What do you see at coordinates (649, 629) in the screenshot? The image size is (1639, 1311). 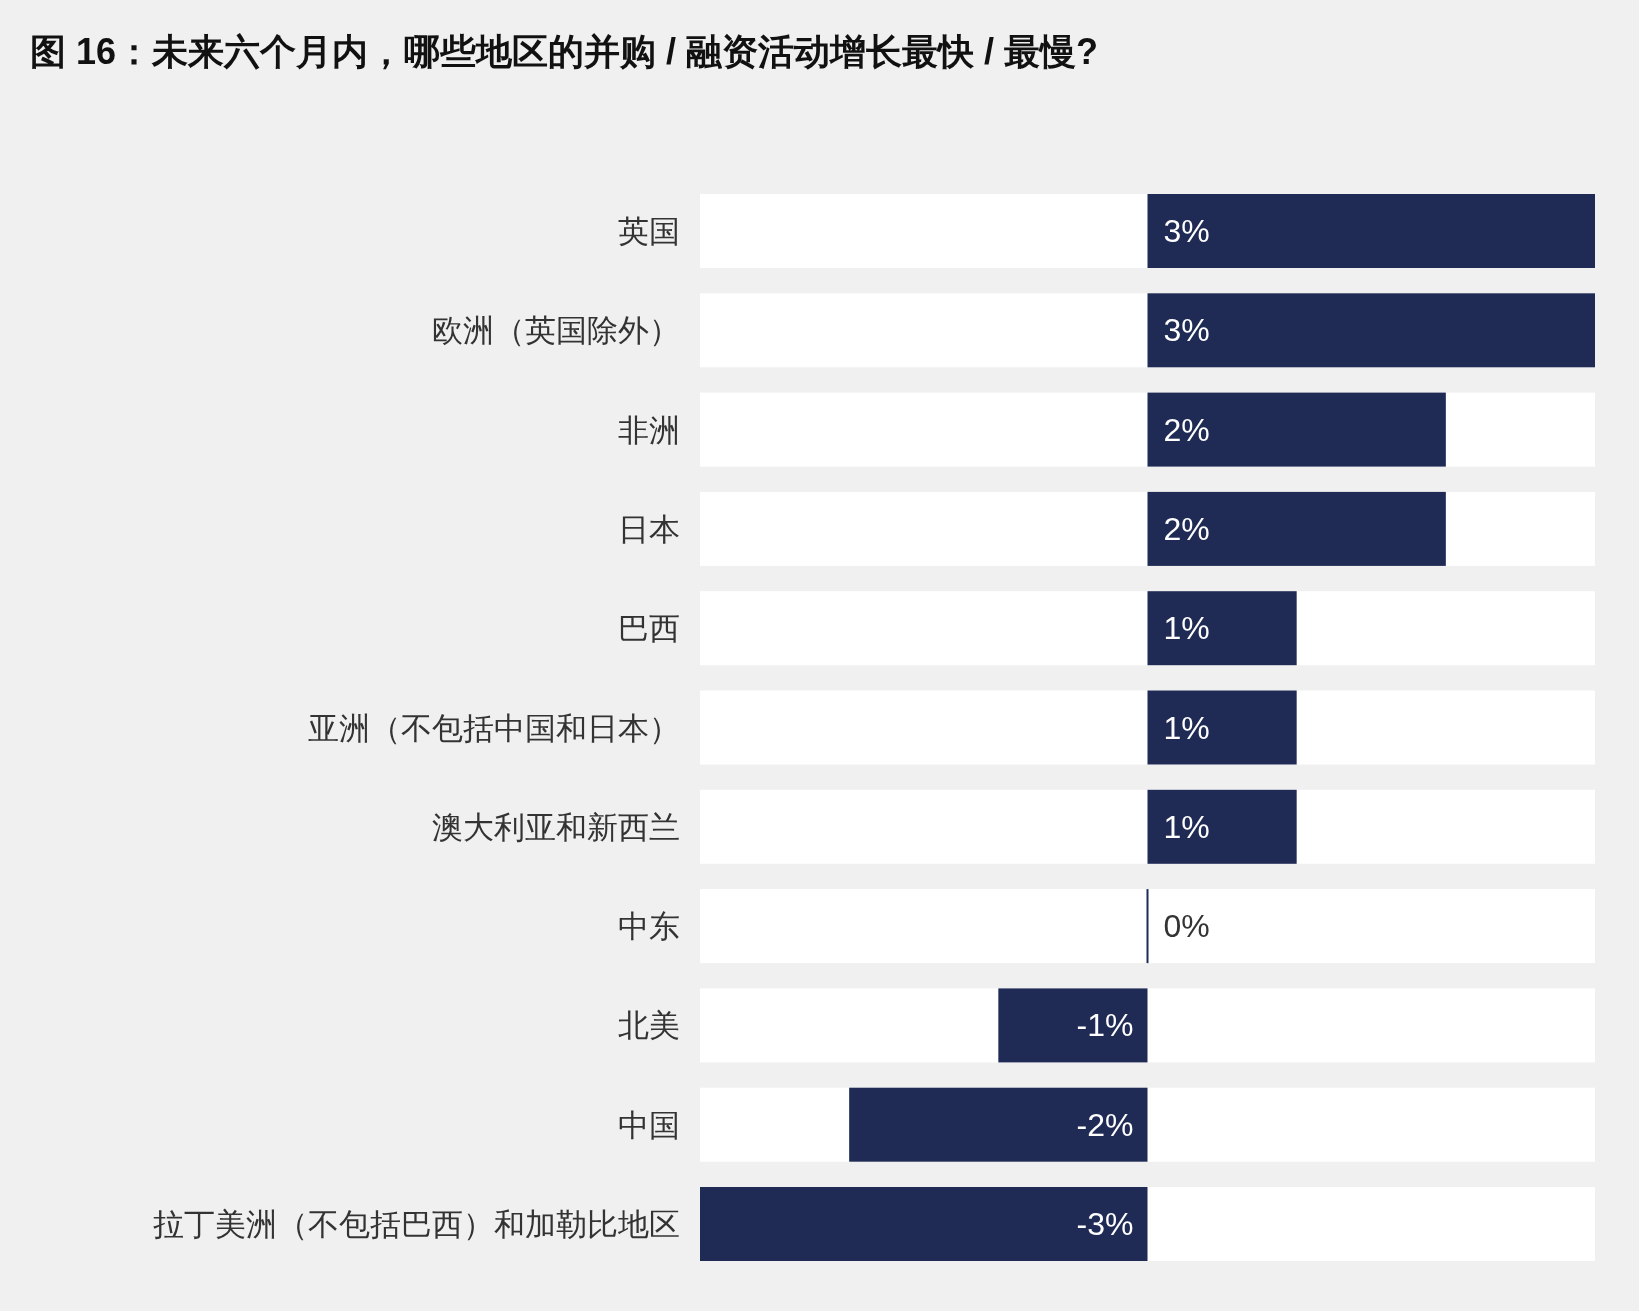 I see `y-tick-label: 巴西` at bounding box center [649, 629].